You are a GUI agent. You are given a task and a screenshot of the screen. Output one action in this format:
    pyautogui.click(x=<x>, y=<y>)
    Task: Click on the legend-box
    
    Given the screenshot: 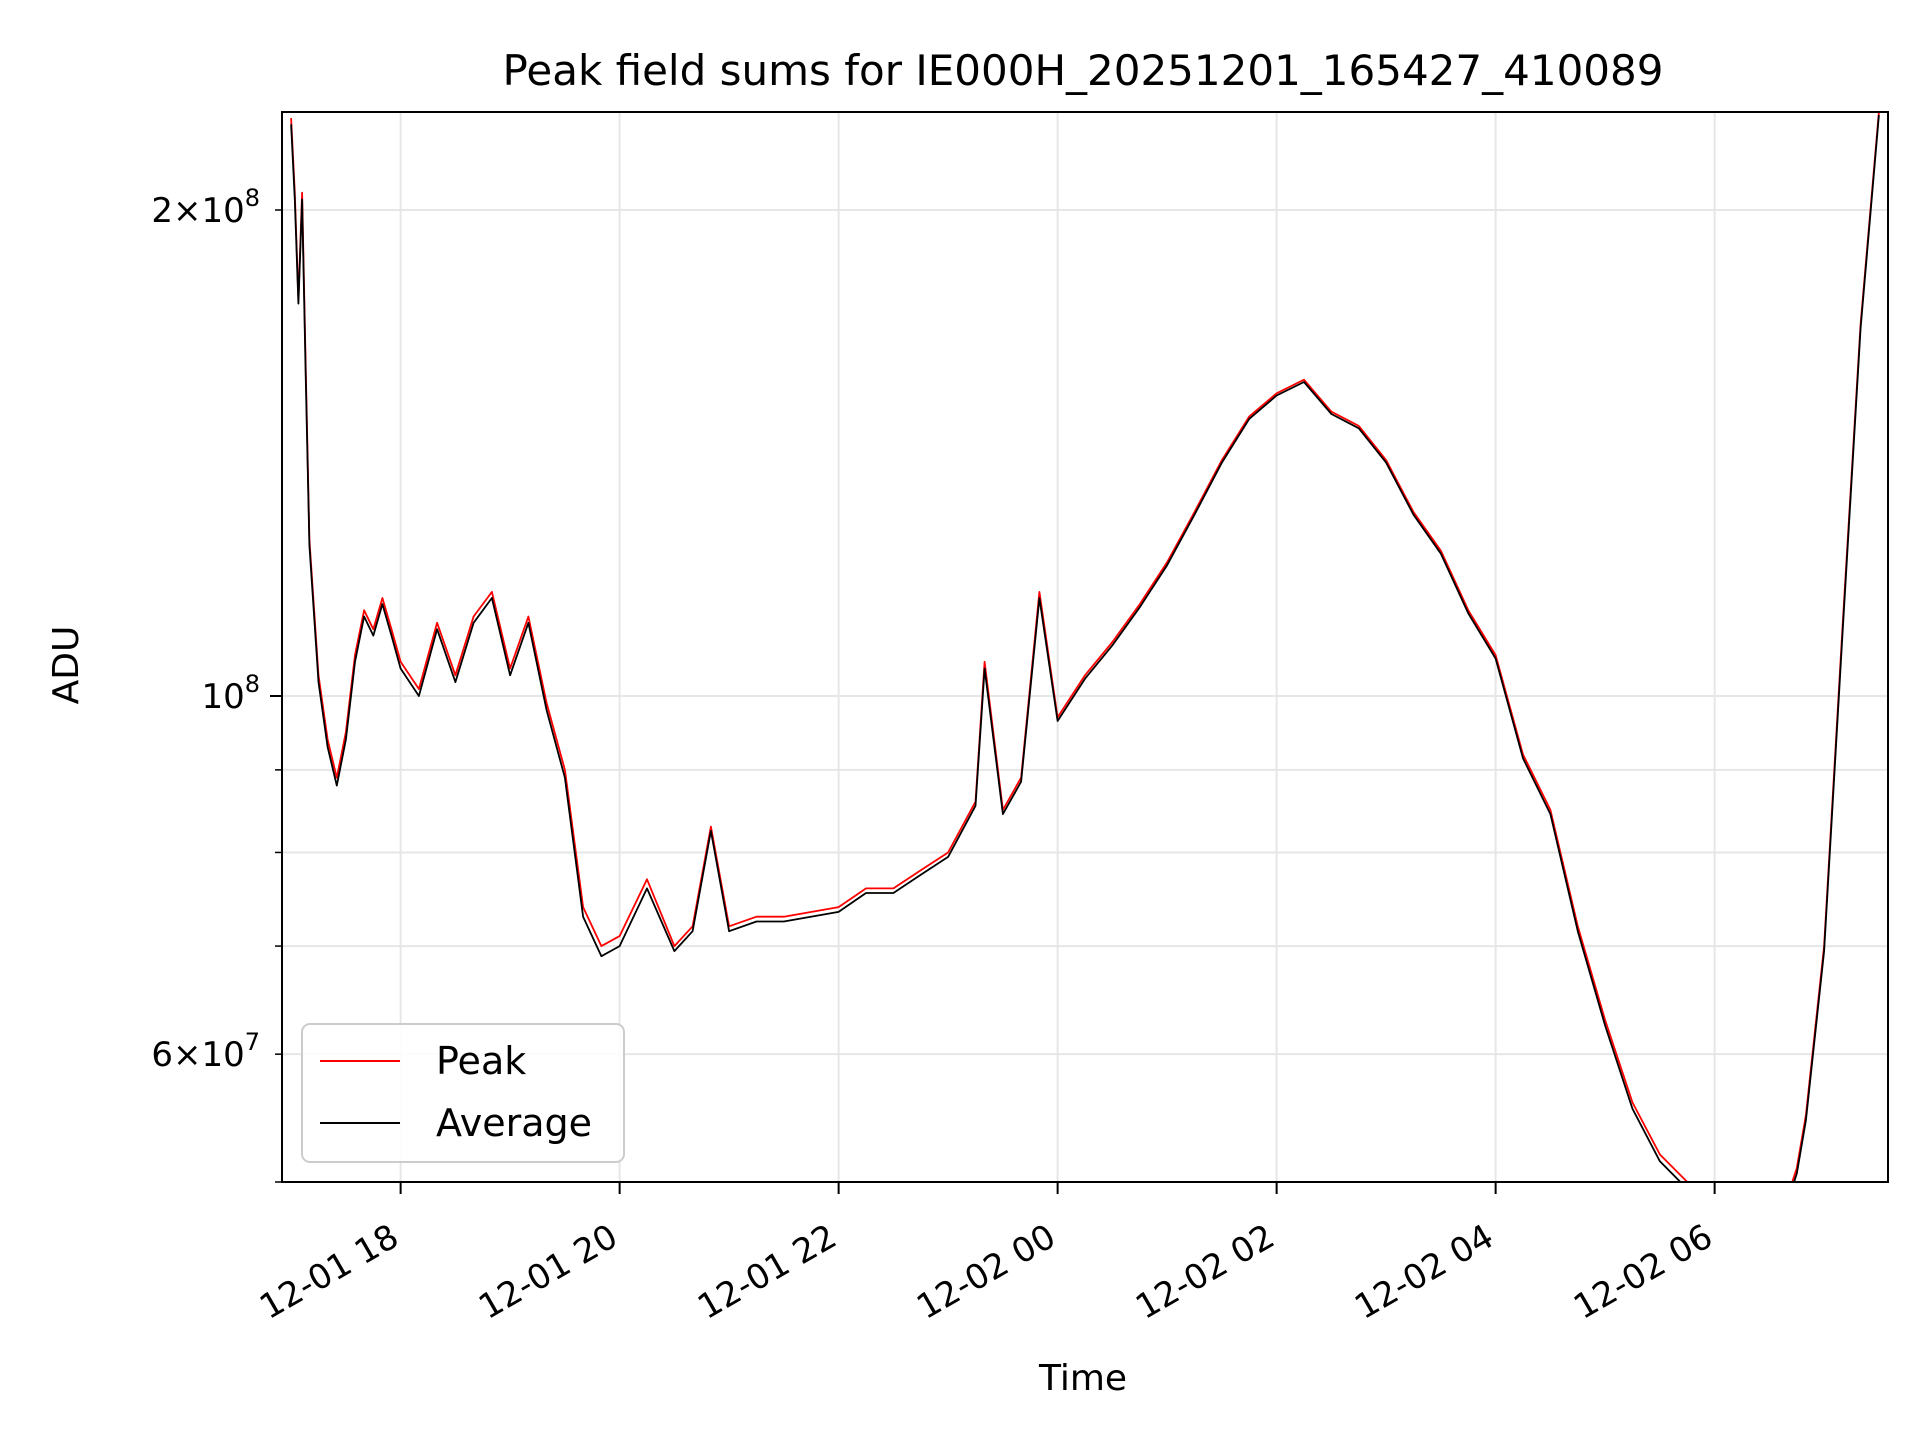 What is the action you would take?
    pyautogui.click(x=463, y=1093)
    